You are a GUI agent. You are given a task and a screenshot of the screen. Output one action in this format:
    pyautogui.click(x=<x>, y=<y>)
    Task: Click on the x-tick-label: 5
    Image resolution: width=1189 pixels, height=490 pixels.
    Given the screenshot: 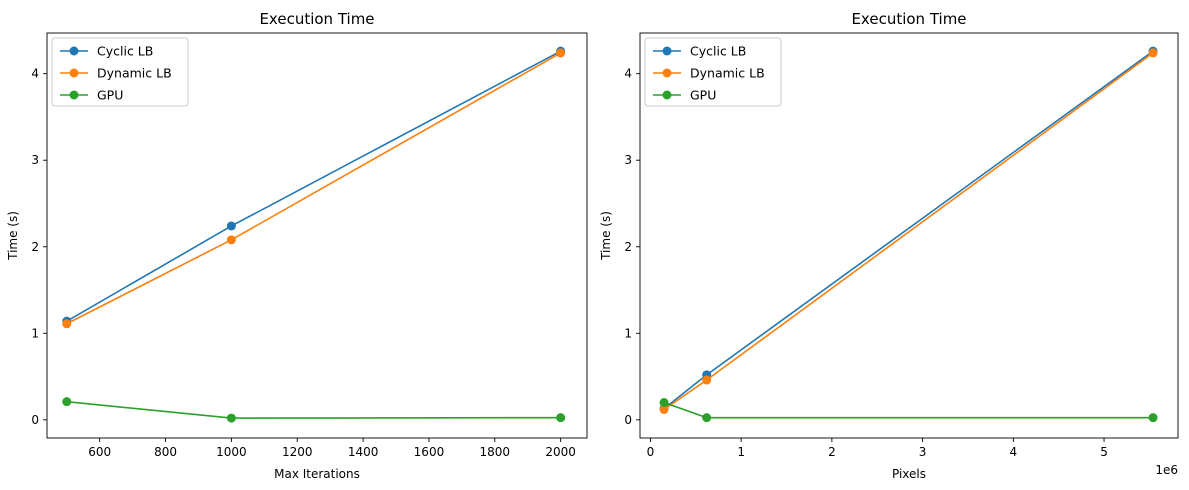 What is the action you would take?
    pyautogui.click(x=1104, y=452)
    